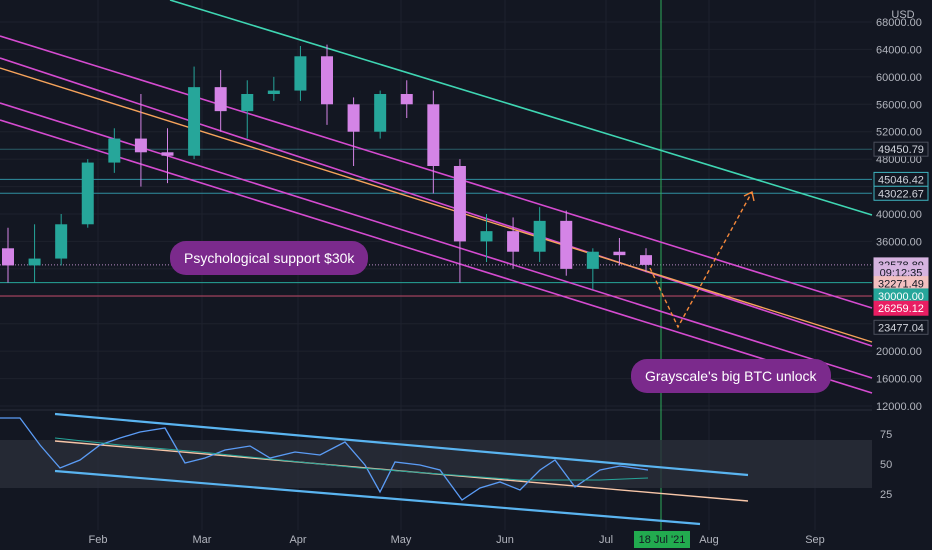 The width and height of the screenshot is (932, 550). Describe the element at coordinates (749, 196) in the screenshot. I see `projection-arrowhead` at that location.